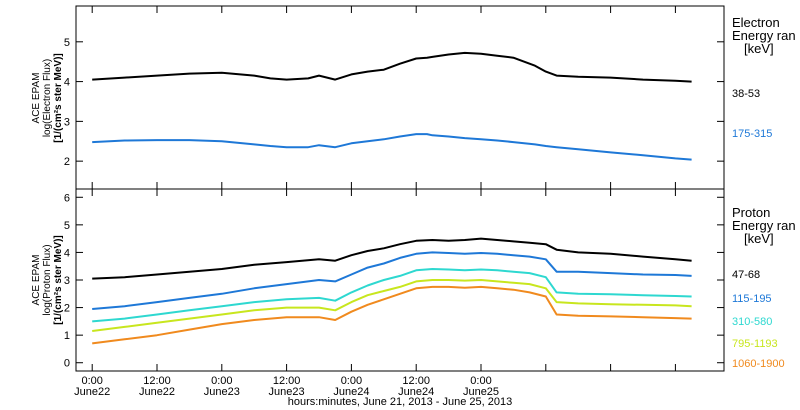 This screenshot has height=410, width=800. What do you see at coordinates (755, 344) in the screenshot?
I see `proton-legend-795-1193: 795-1193` at bounding box center [755, 344].